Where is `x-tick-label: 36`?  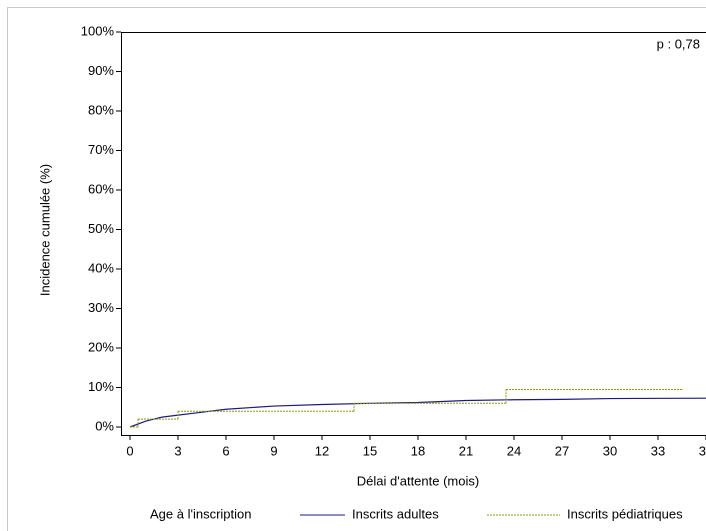
x-tick-label: 36 is located at coordinates (702, 450).